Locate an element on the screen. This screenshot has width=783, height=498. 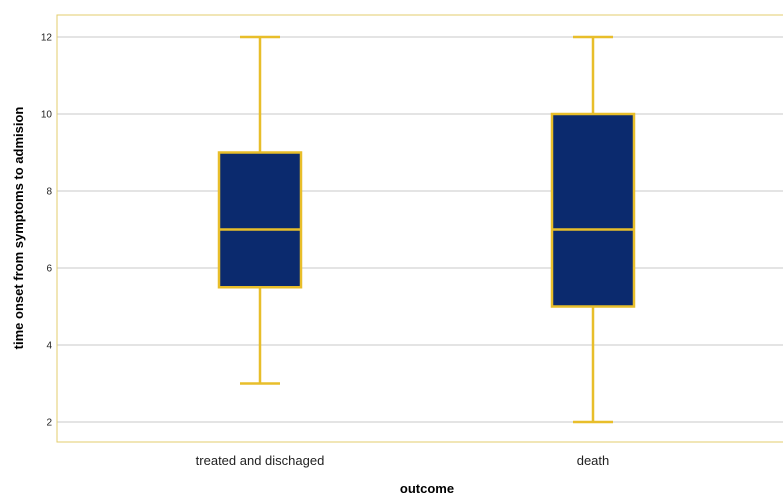
y-tick-label-2: 2 is located at coordinates (49, 423).